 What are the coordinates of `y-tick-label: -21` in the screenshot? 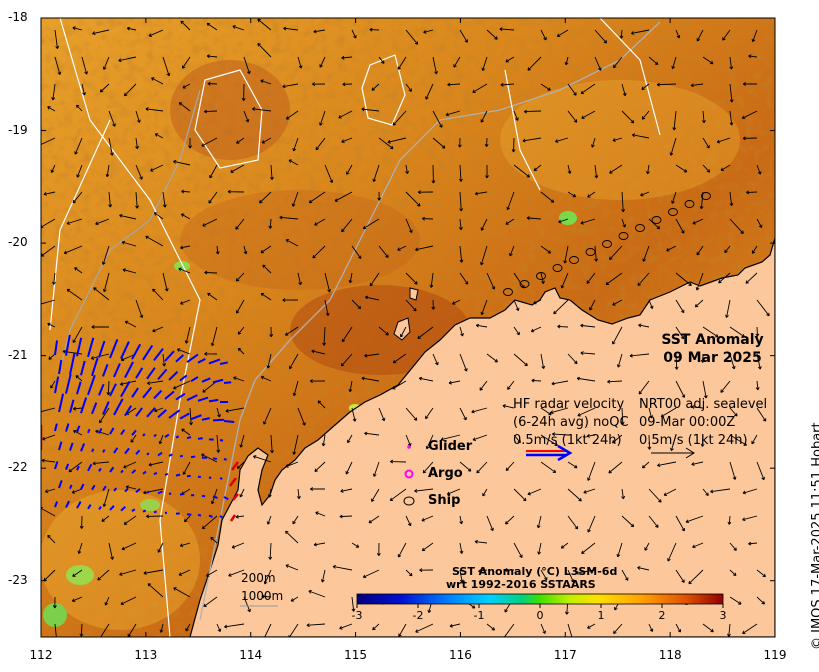 It's located at (18, 354).